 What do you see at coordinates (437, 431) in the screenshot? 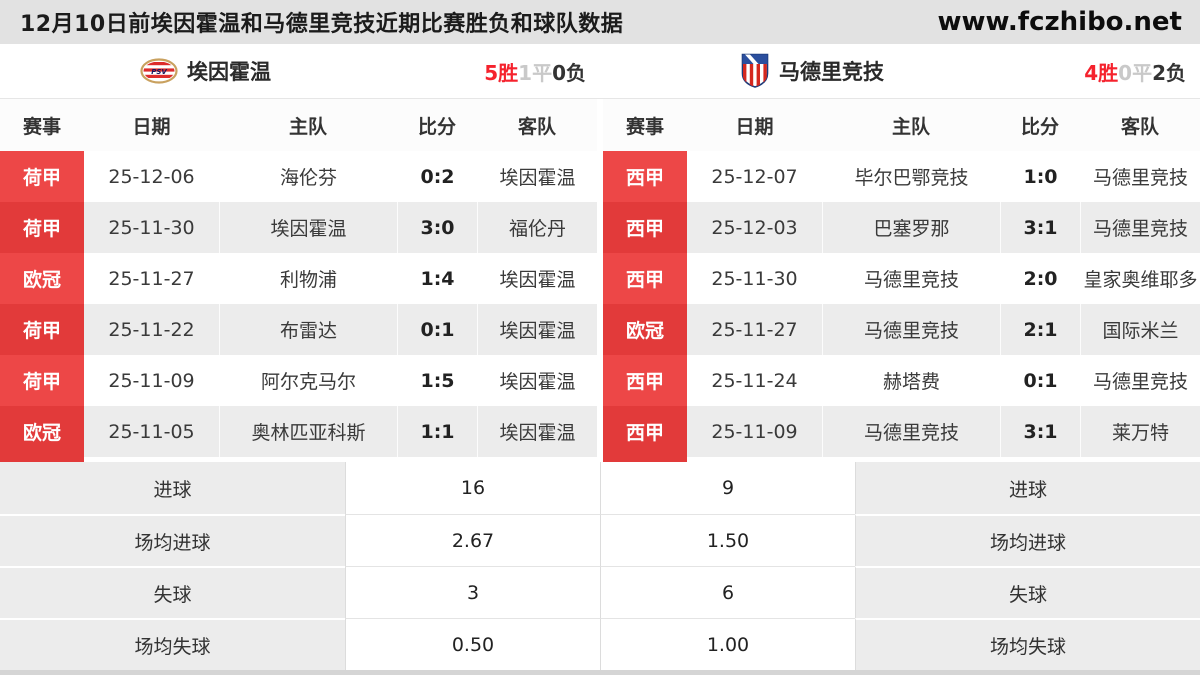
I see `match-score: 1:1` at bounding box center [437, 431].